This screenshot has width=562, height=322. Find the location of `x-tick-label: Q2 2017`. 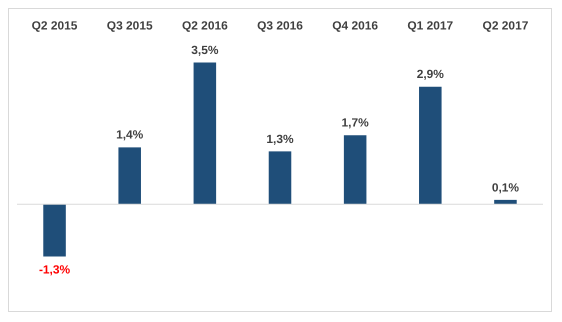

x-tick-label: Q2 2017 is located at coordinates (505, 25).